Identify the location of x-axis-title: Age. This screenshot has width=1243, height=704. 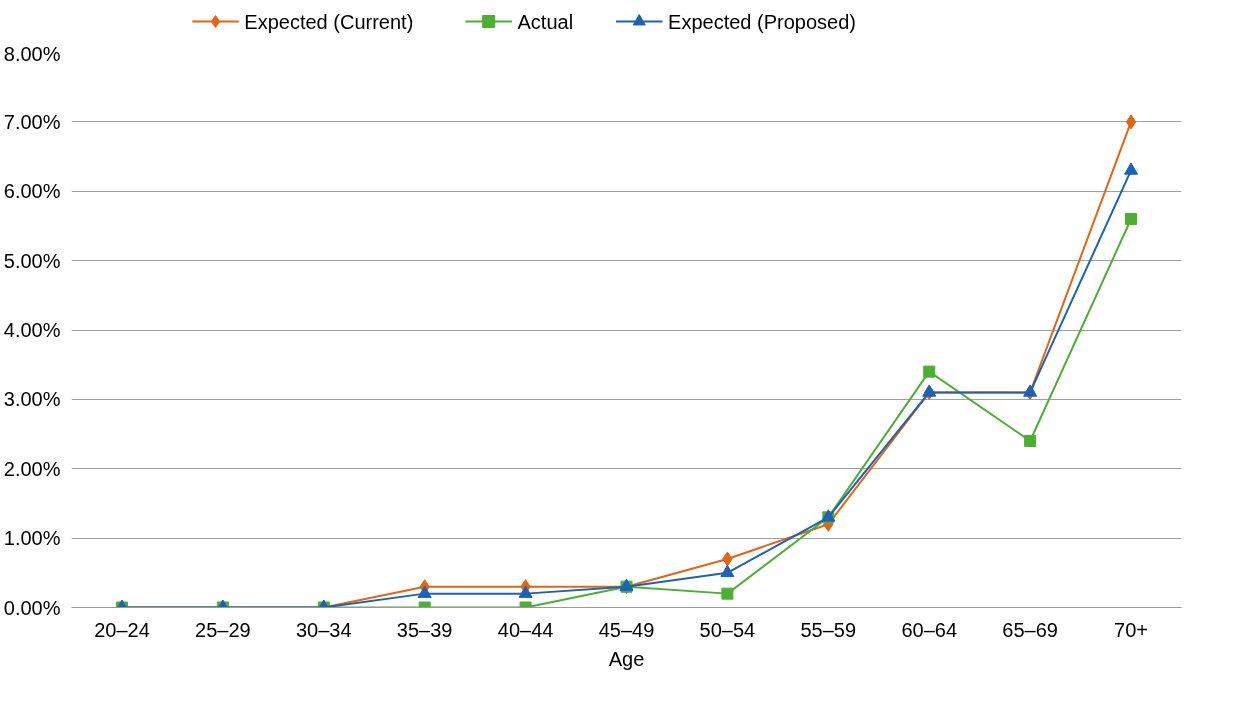
(626, 658).